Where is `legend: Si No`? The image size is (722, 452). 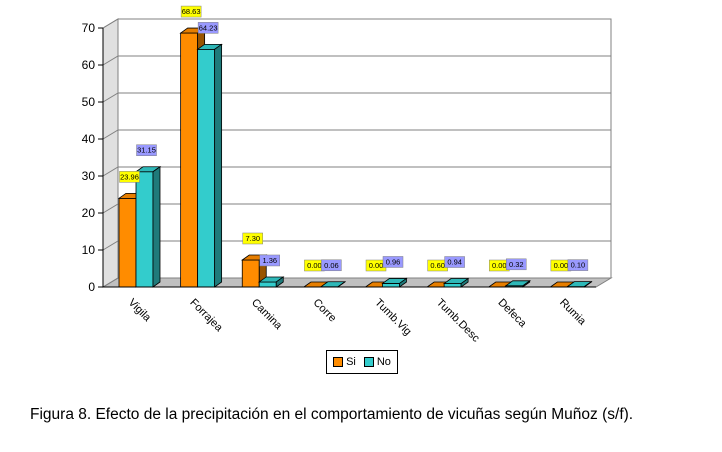
legend: Si No is located at coordinates (362, 362).